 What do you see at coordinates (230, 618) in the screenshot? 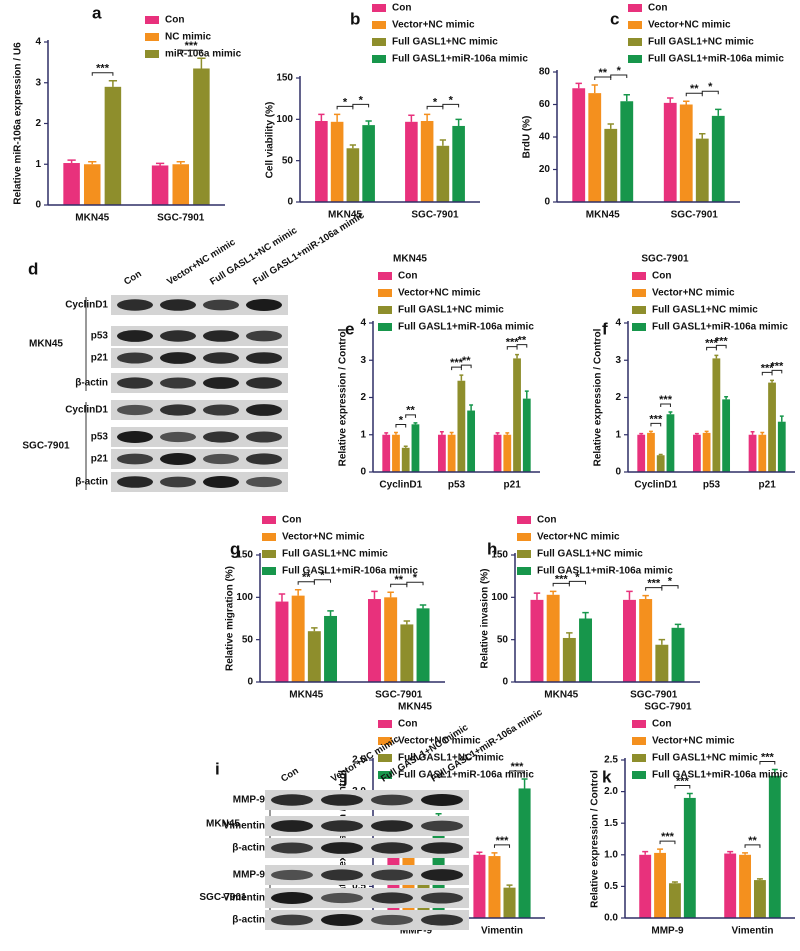
I see `y-axis-label: Relative migration (%)` at bounding box center [230, 618].